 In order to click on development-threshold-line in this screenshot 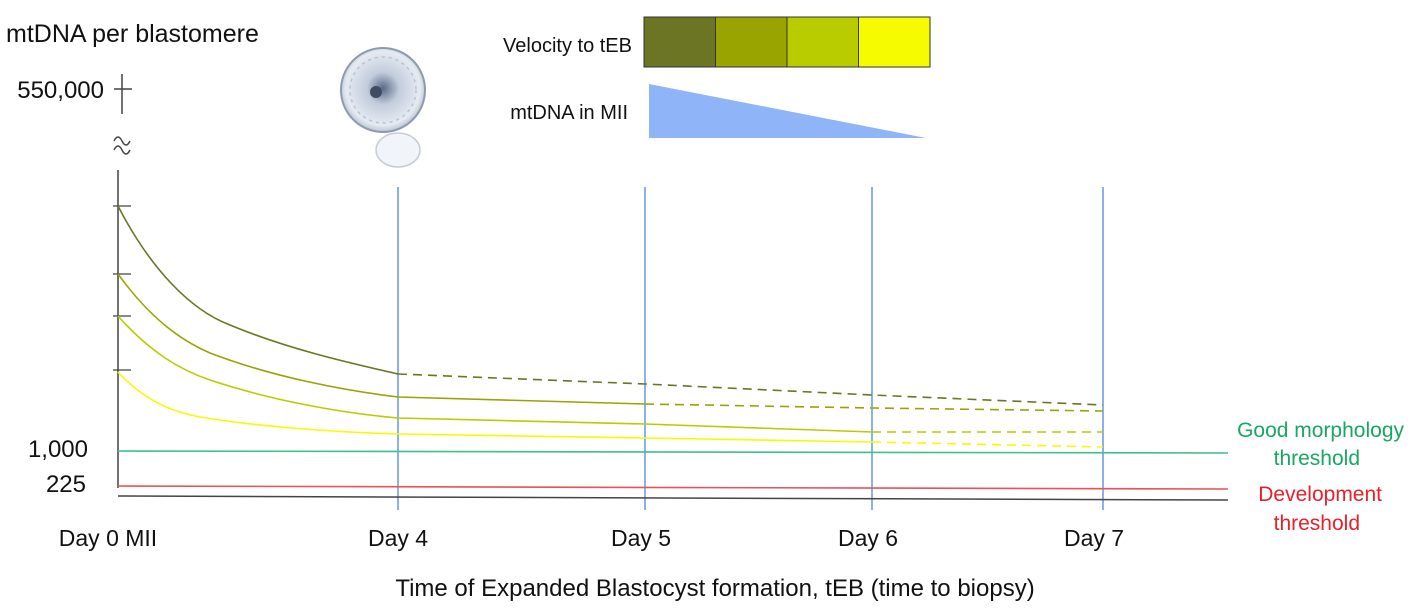, I will do `click(673, 487)`.